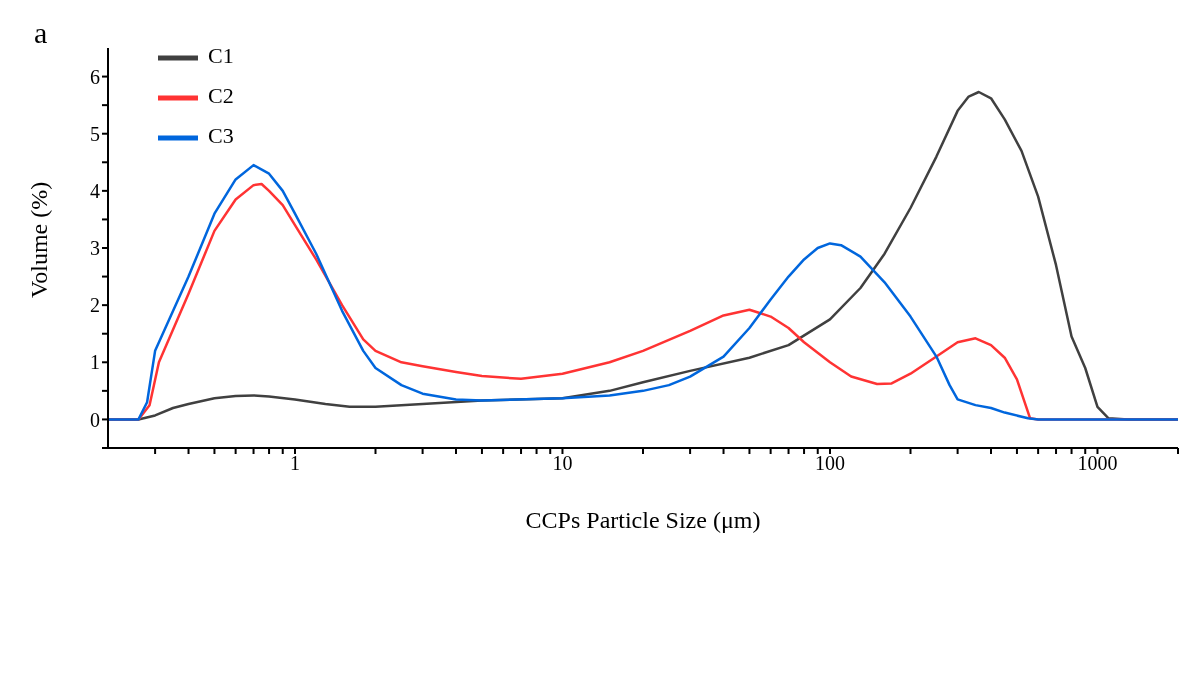  I want to click on y-tick-label: 4, so click(95, 190).